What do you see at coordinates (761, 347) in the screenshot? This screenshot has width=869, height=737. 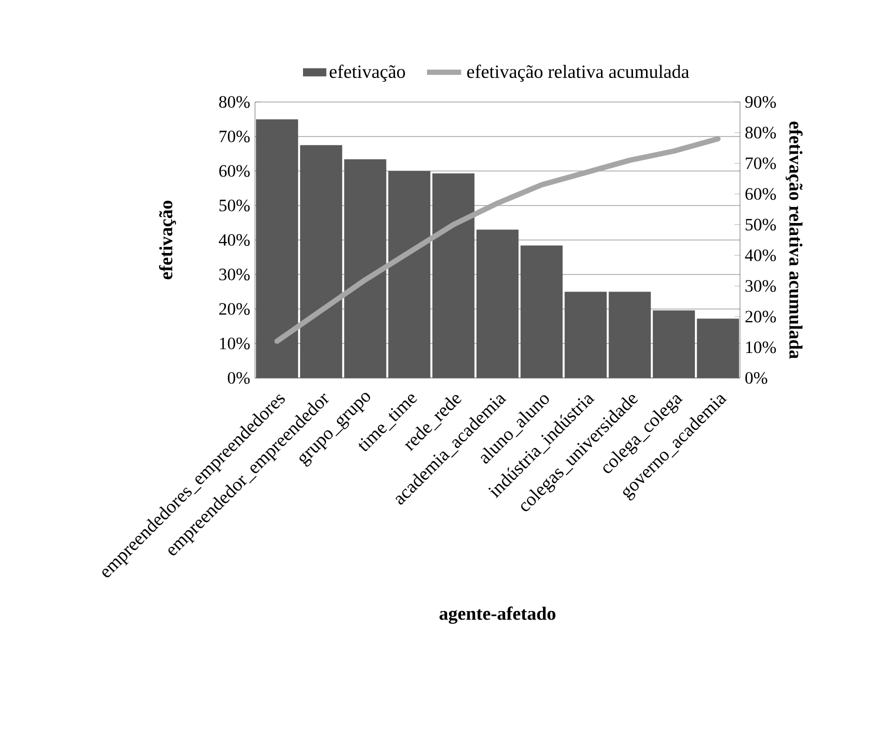 I see `y2-tick-label: 10%` at bounding box center [761, 347].